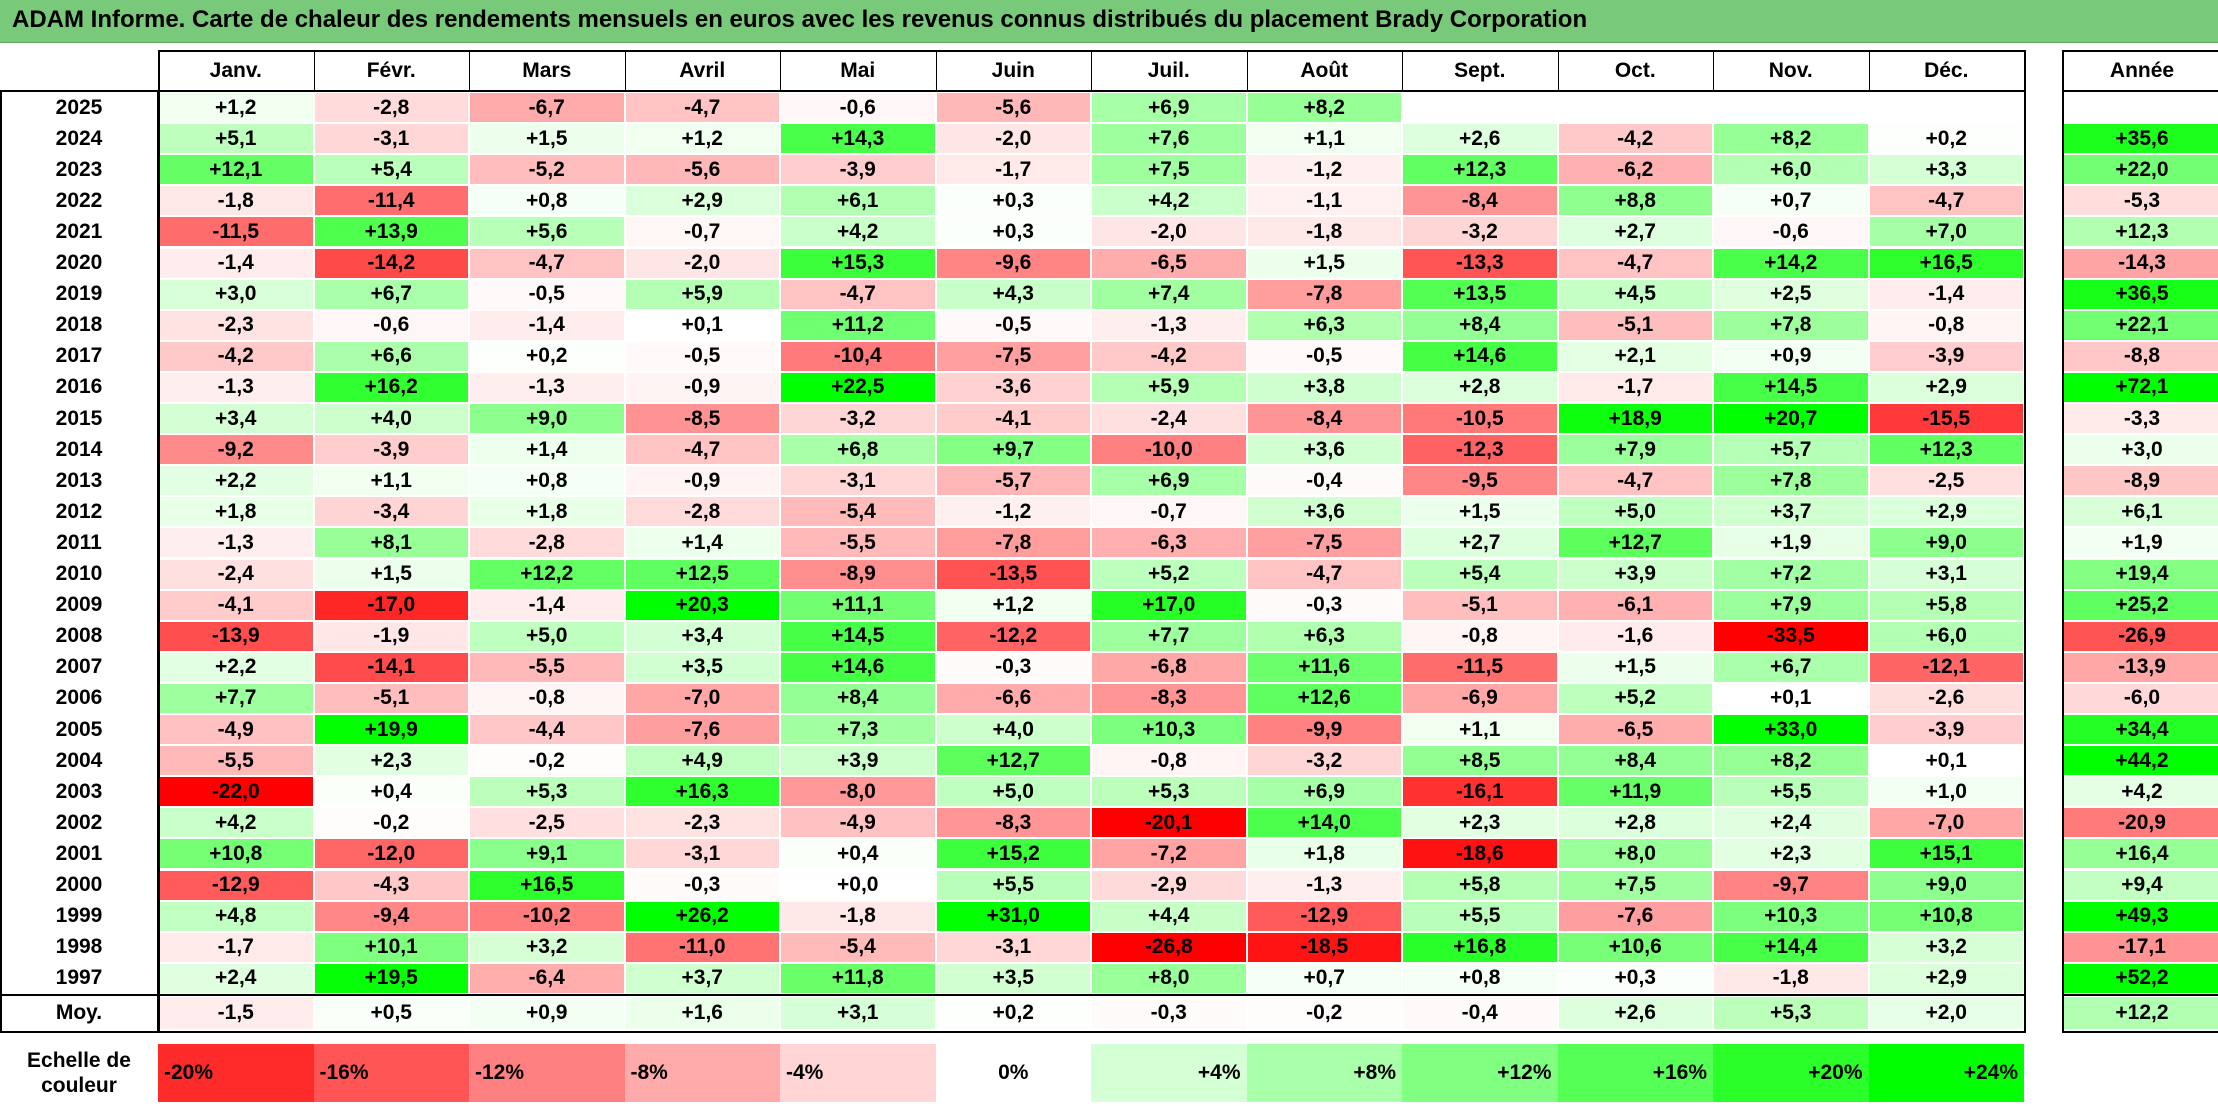  Describe the element at coordinates (858, 70) in the screenshot. I see `month-header: Mai` at that location.